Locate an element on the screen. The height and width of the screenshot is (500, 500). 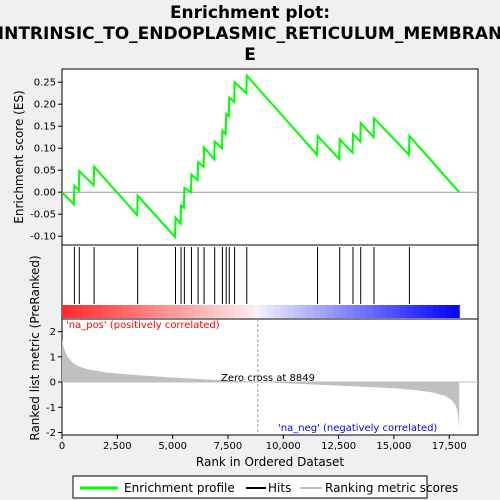
metric-tick-label-1: -1 is located at coordinates (51, 408).